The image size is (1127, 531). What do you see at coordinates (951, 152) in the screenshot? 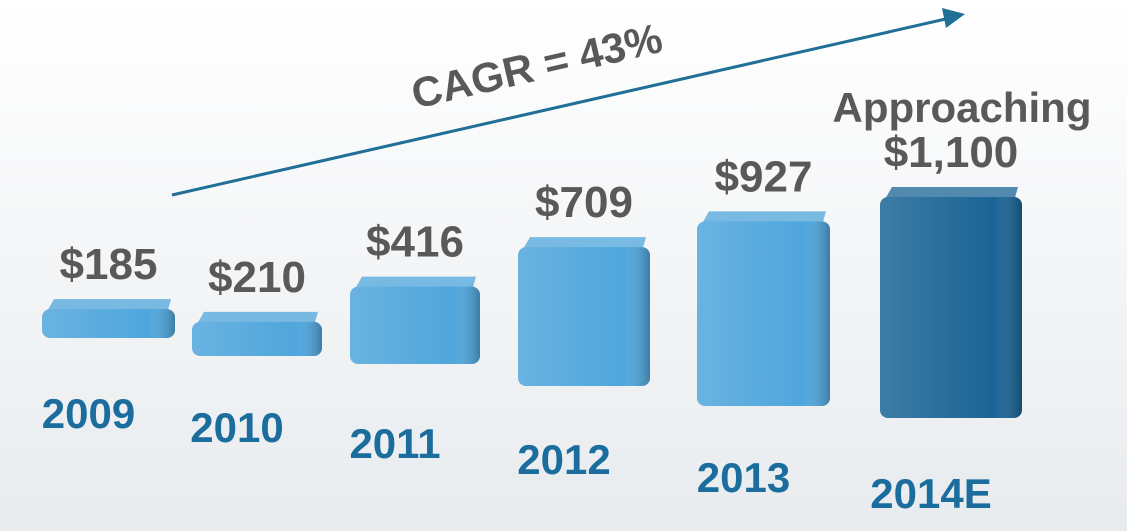
I see `value-label: $1,100` at bounding box center [951, 152].